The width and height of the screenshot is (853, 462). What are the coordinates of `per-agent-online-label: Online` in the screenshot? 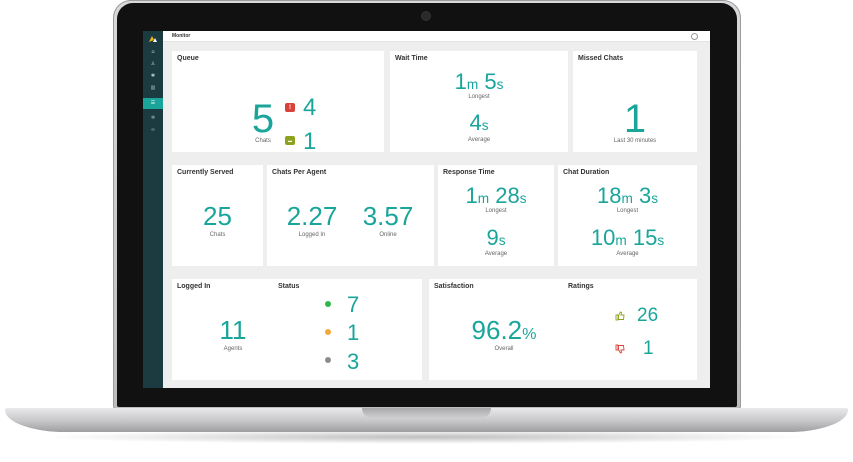 It's located at (388, 235).